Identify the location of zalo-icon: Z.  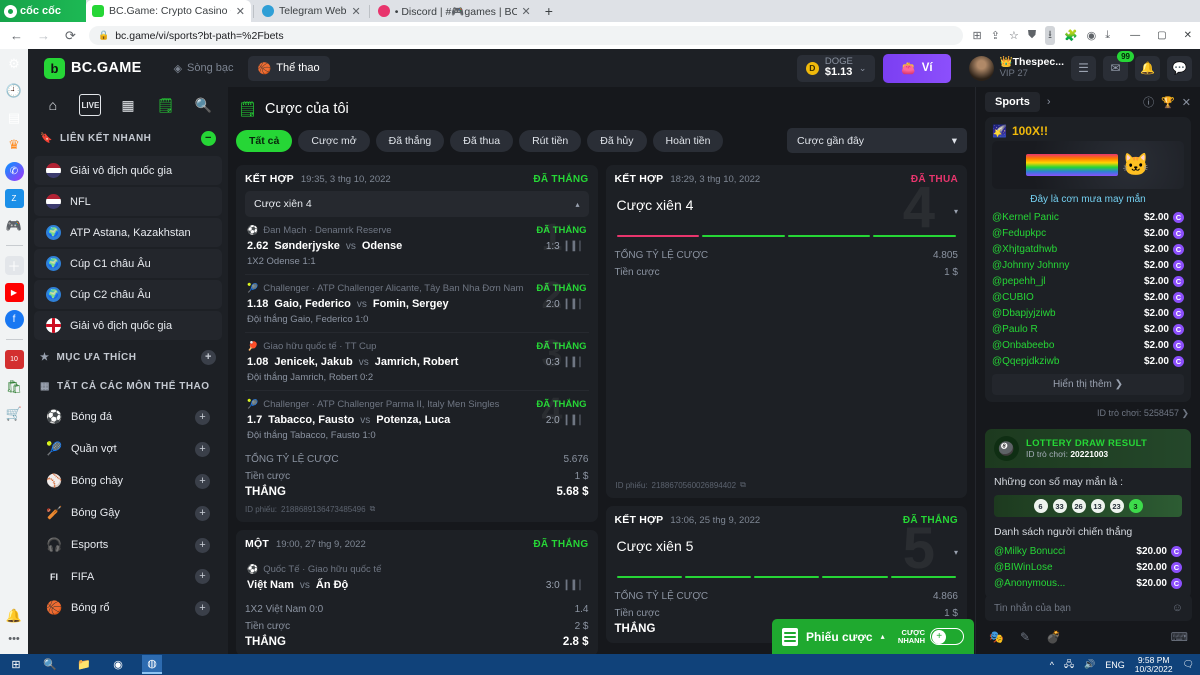
(14, 198).